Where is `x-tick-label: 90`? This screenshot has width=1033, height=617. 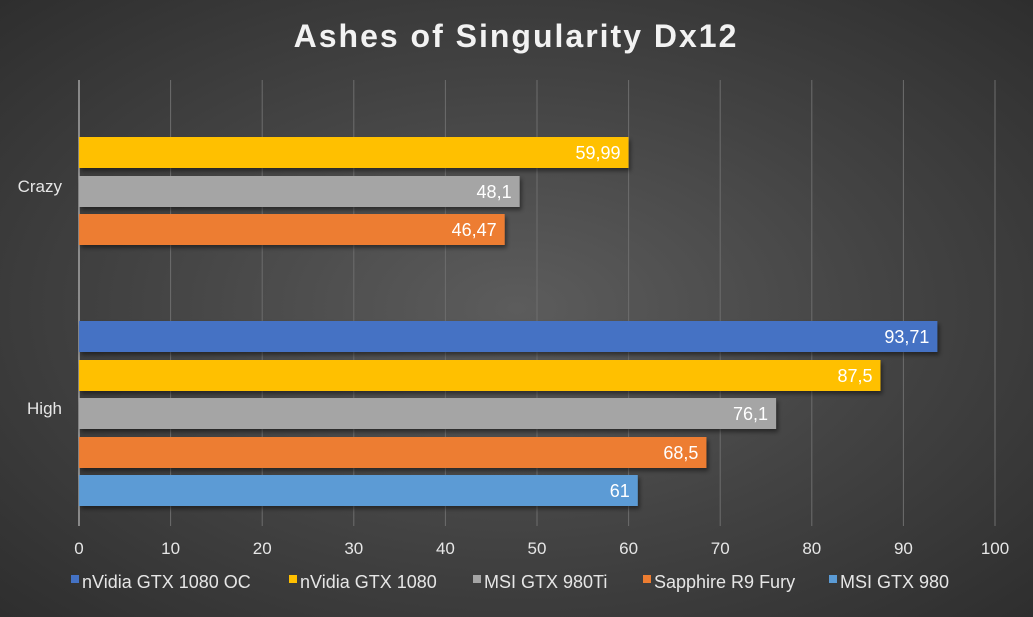
x-tick-label: 90 is located at coordinates (903, 548).